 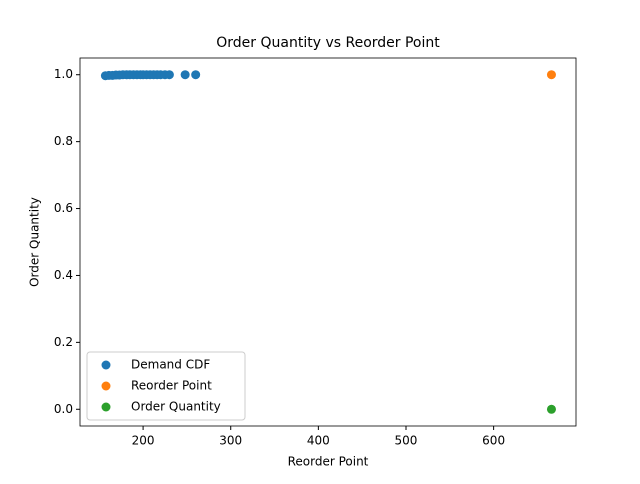 I want to click on legend-box, so click(x=166, y=386).